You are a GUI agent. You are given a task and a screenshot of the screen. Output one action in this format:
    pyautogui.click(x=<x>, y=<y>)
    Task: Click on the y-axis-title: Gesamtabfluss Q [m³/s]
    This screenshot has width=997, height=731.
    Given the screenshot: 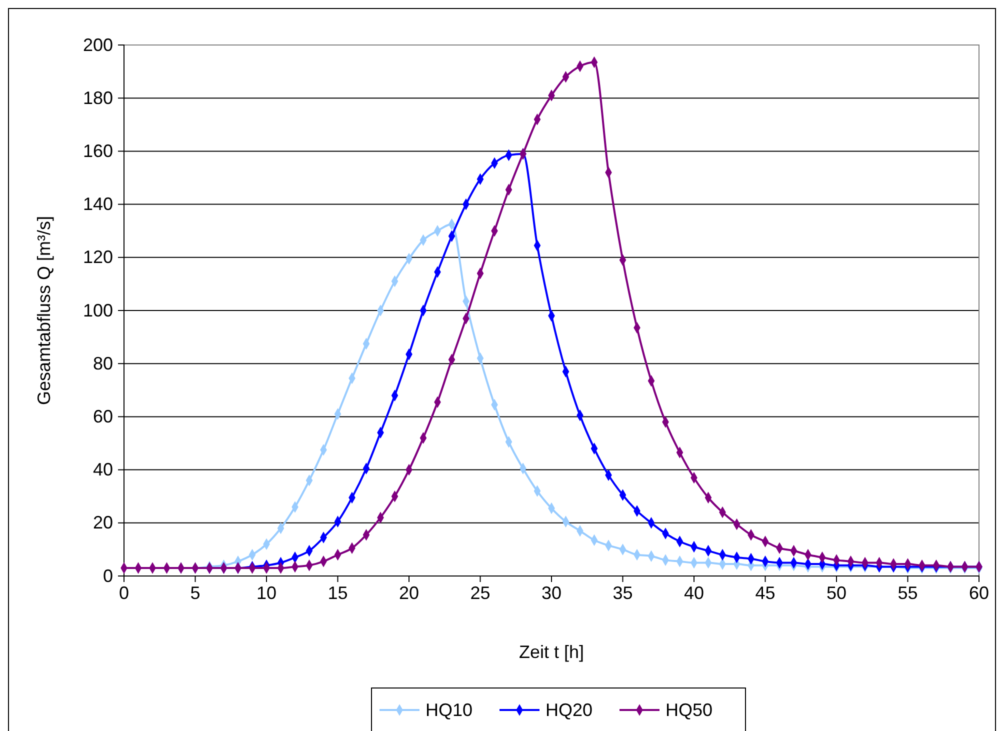 What is the action you would take?
    pyautogui.click(x=44, y=311)
    